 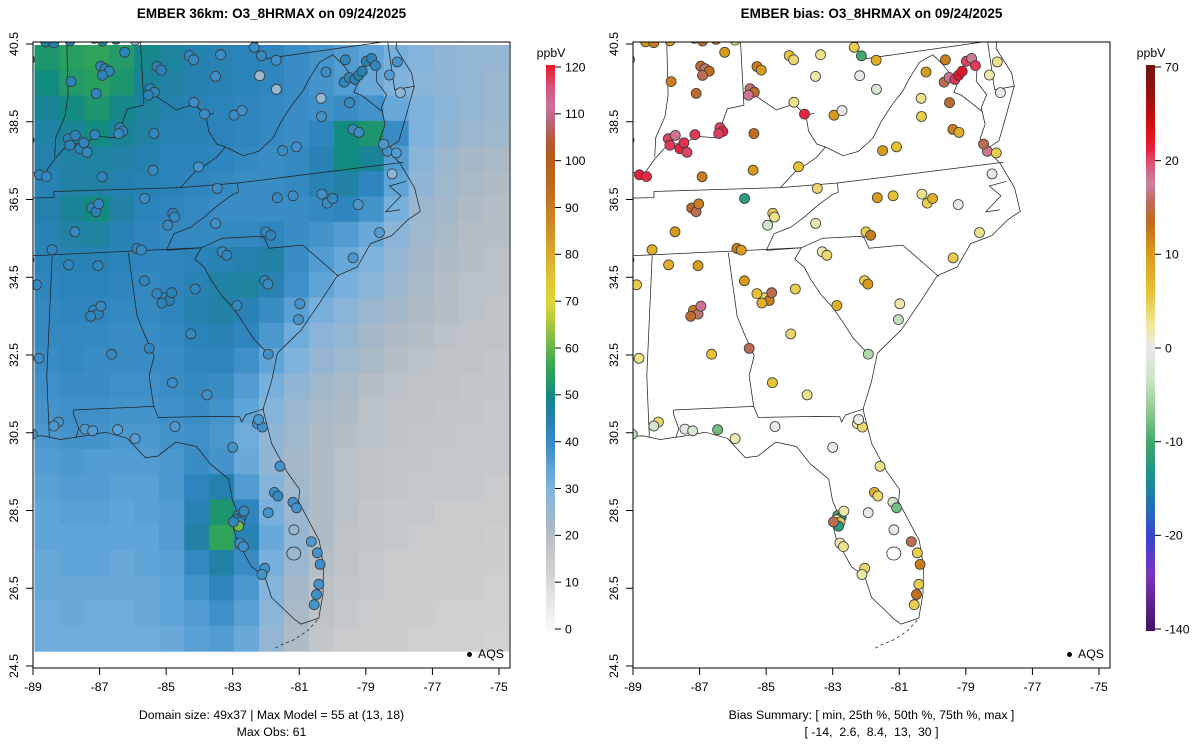 What do you see at coordinates (871, 13) in the screenshot?
I see `bias-panel-title: EMBER bias: O3_8HRMAX on 09/24/2025` at bounding box center [871, 13].